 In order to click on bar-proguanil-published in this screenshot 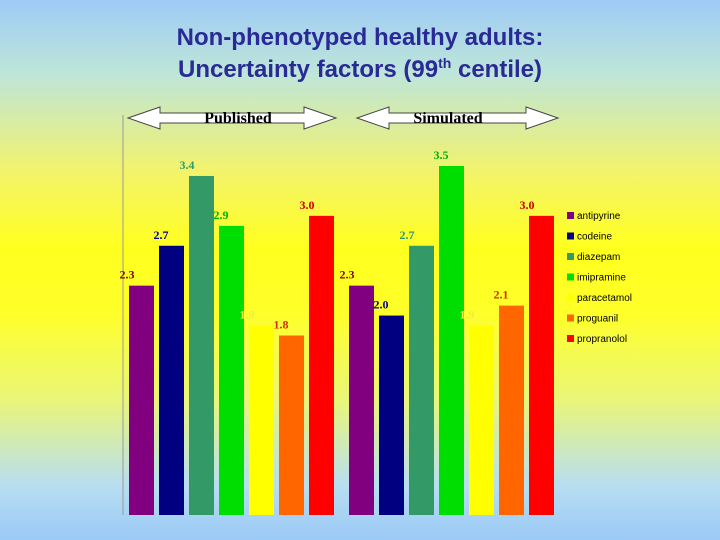, I will do `click(291, 425)`.